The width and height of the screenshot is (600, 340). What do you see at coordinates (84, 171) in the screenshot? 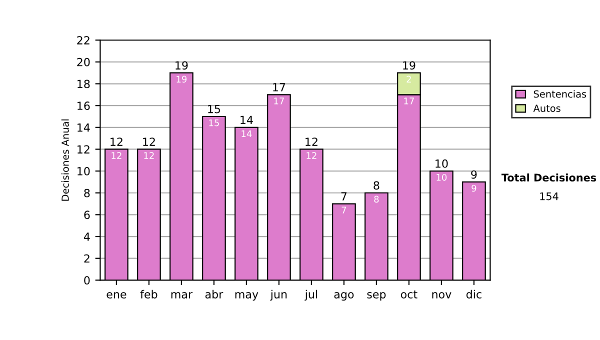
I see `y-tick-label: 10` at bounding box center [84, 171].